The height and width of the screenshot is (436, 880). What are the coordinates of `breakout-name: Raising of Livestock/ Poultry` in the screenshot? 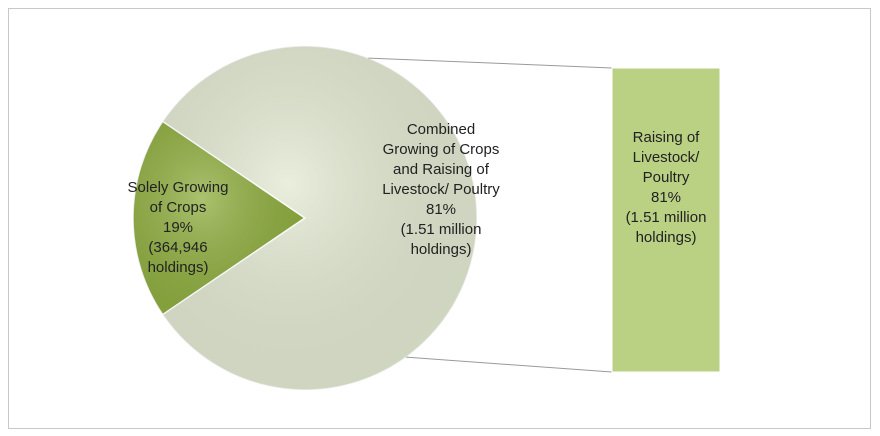 It's located at (666, 157).